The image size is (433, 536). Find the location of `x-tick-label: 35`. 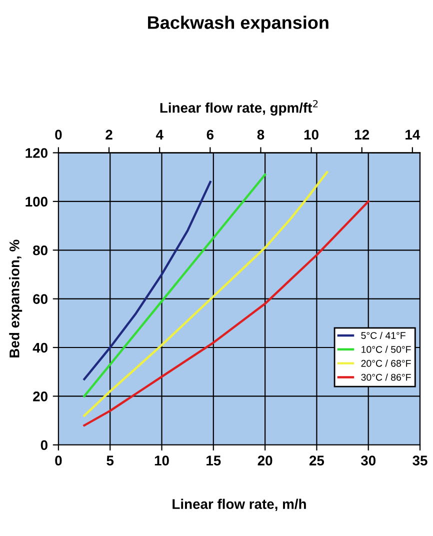

x-tick-label: 35 is located at coordinates (420, 461).